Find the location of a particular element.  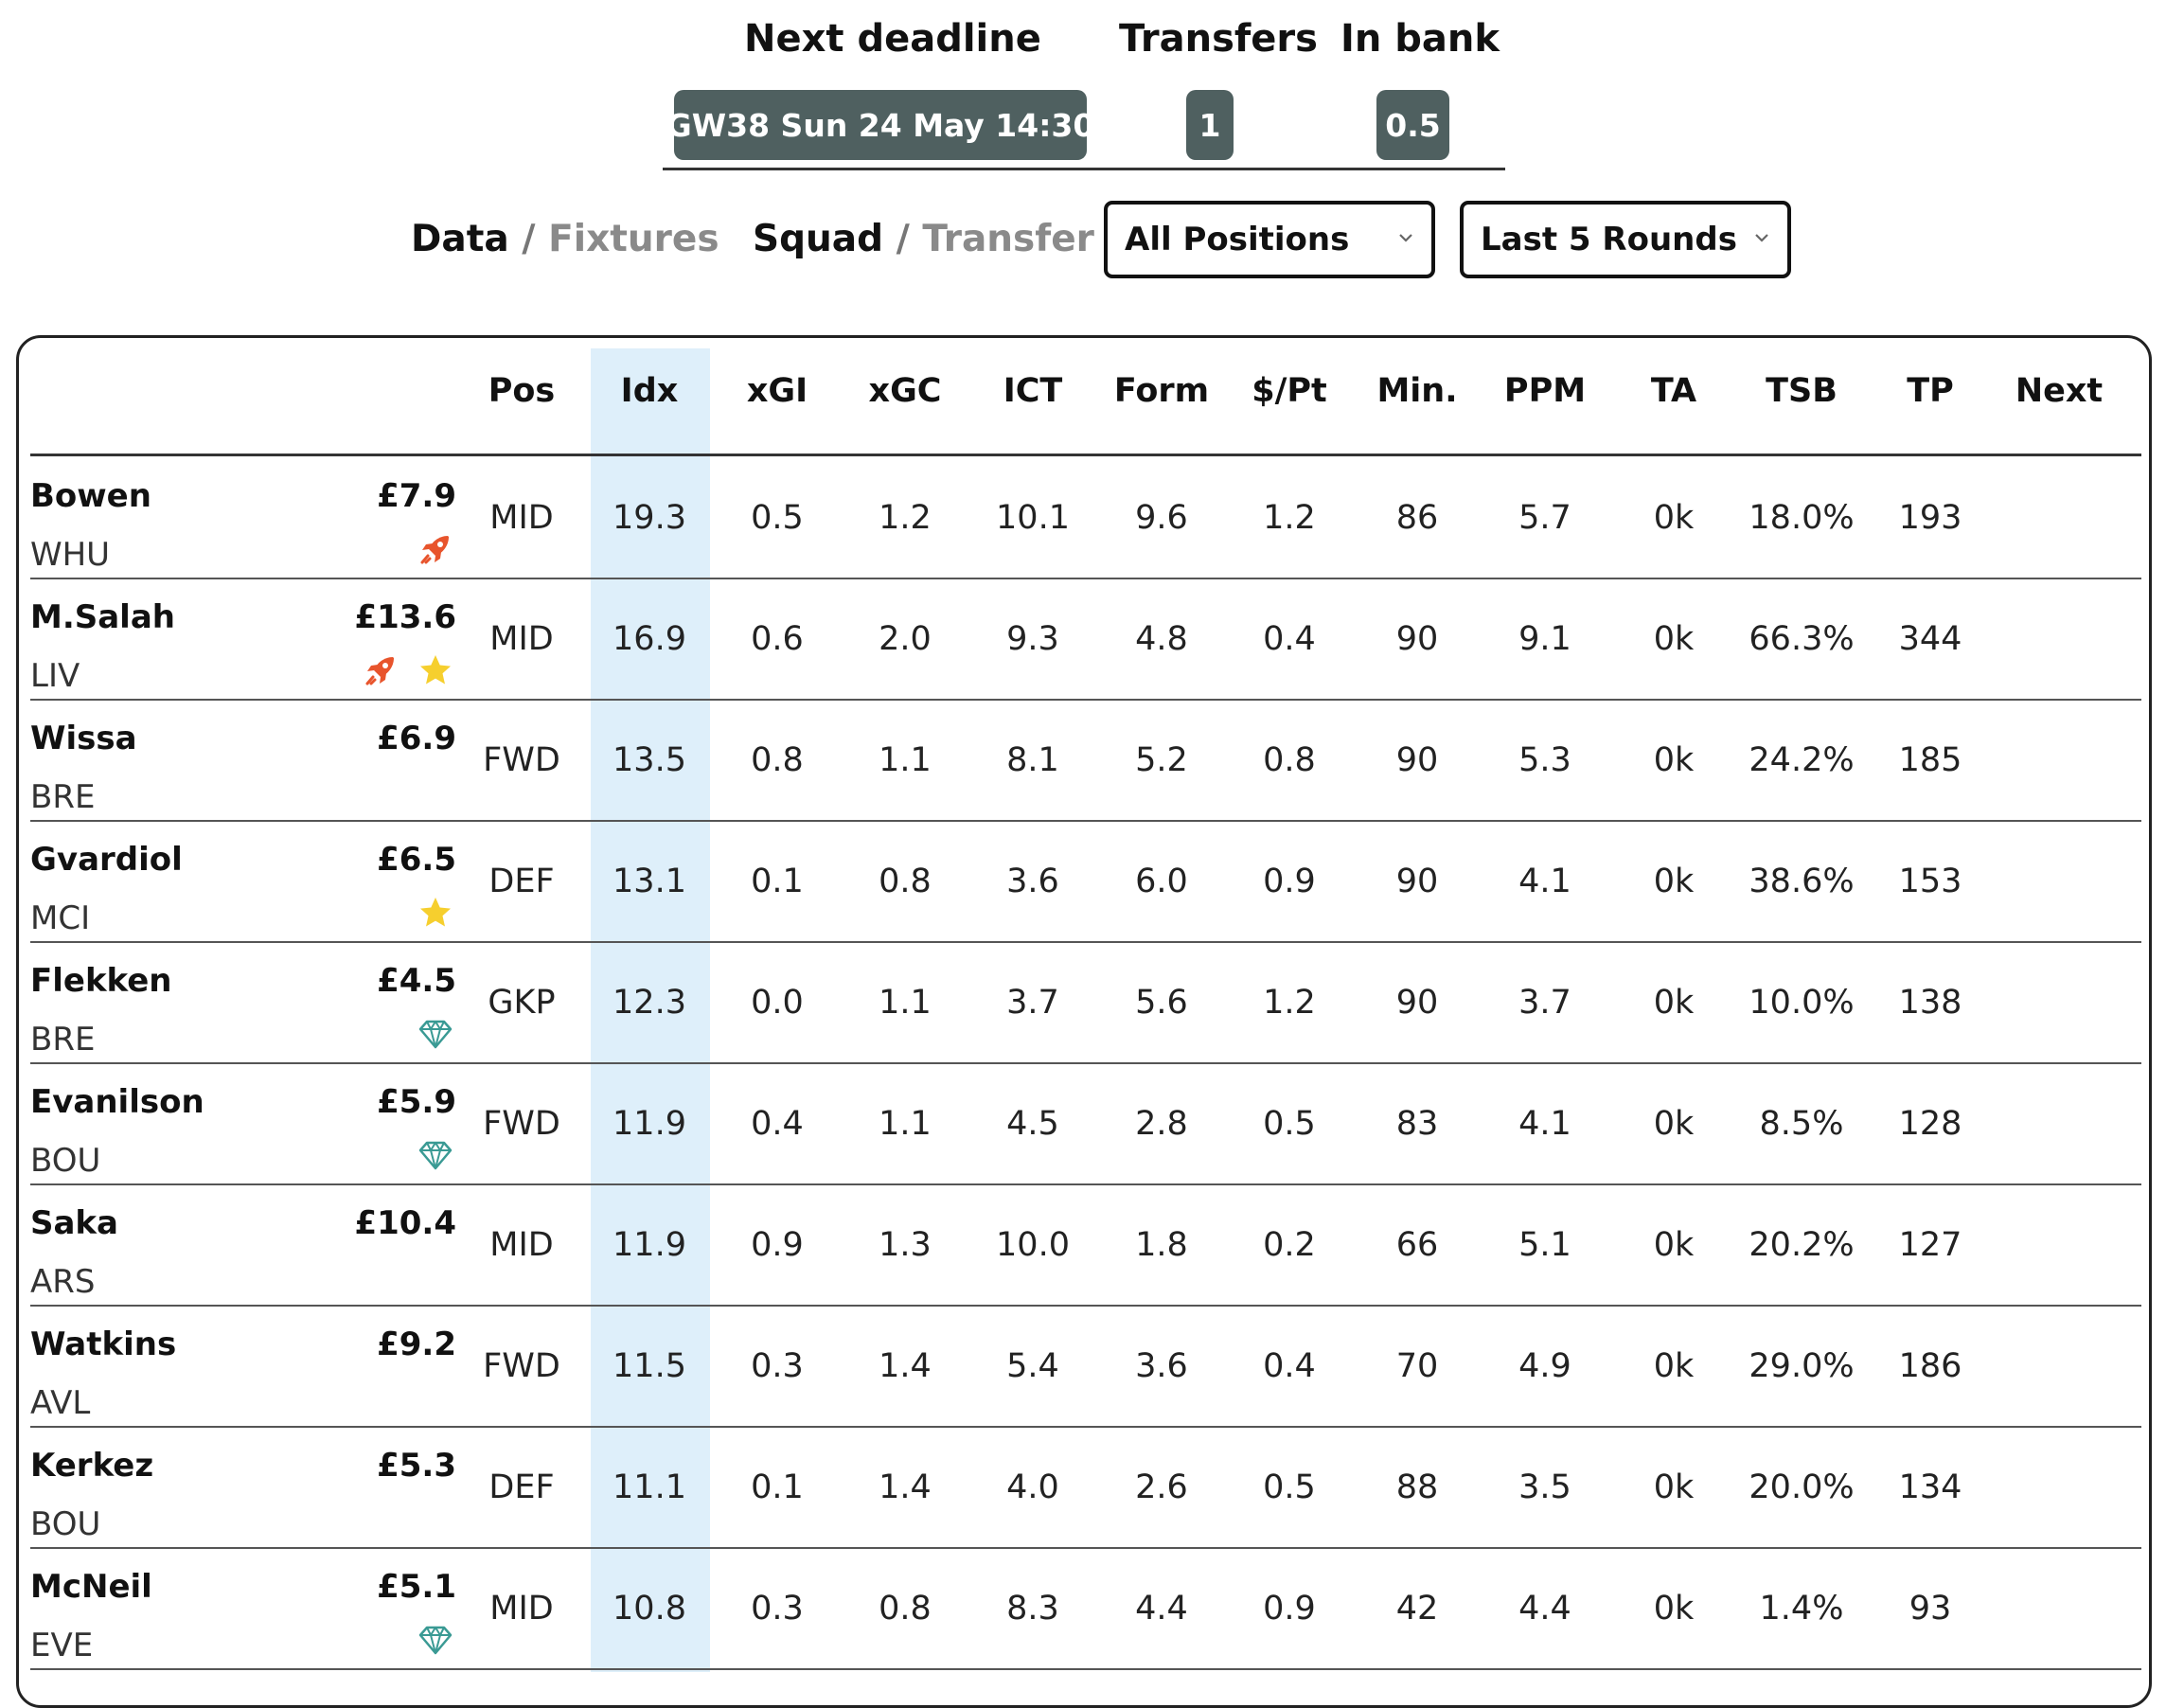

cell-tsb: 20.0% is located at coordinates (1802, 1487).